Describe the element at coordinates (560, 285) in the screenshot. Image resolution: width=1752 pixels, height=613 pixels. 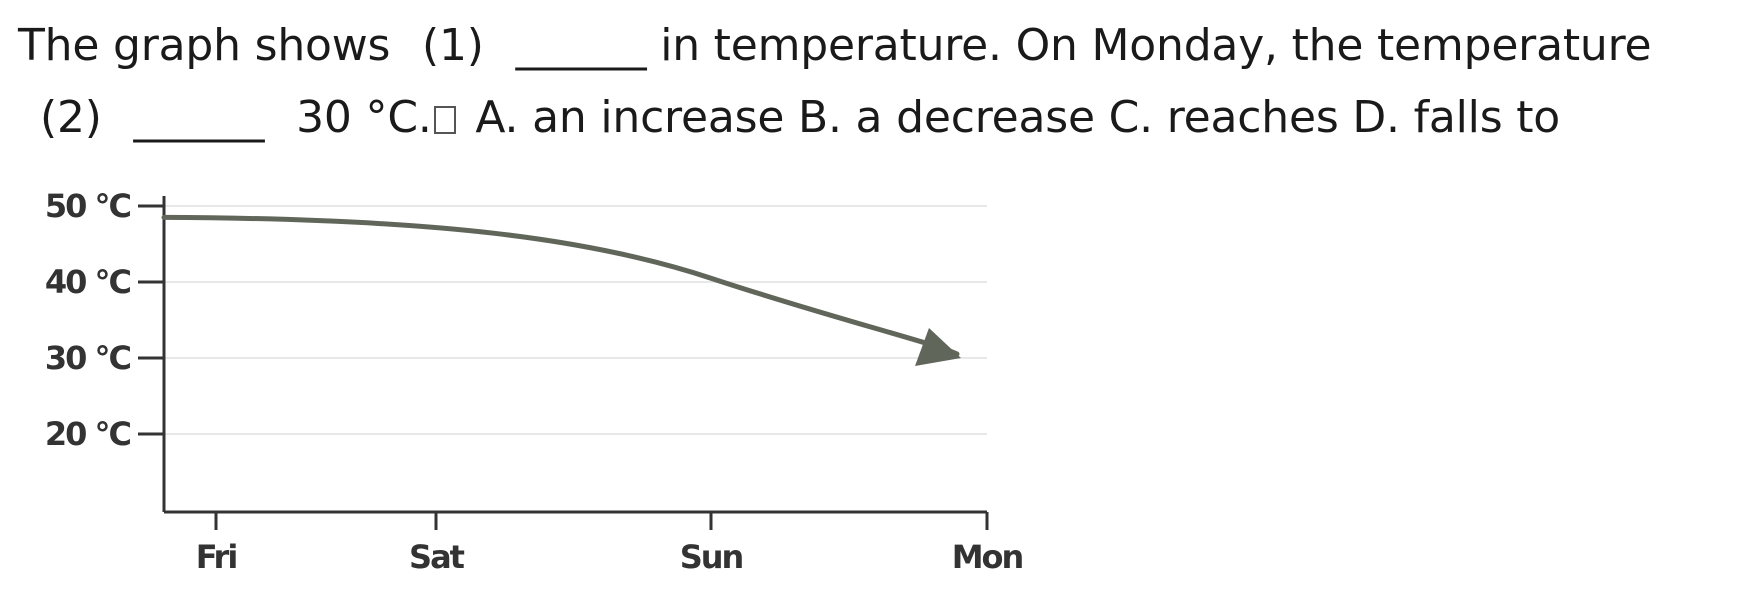
I see `series-line` at that location.